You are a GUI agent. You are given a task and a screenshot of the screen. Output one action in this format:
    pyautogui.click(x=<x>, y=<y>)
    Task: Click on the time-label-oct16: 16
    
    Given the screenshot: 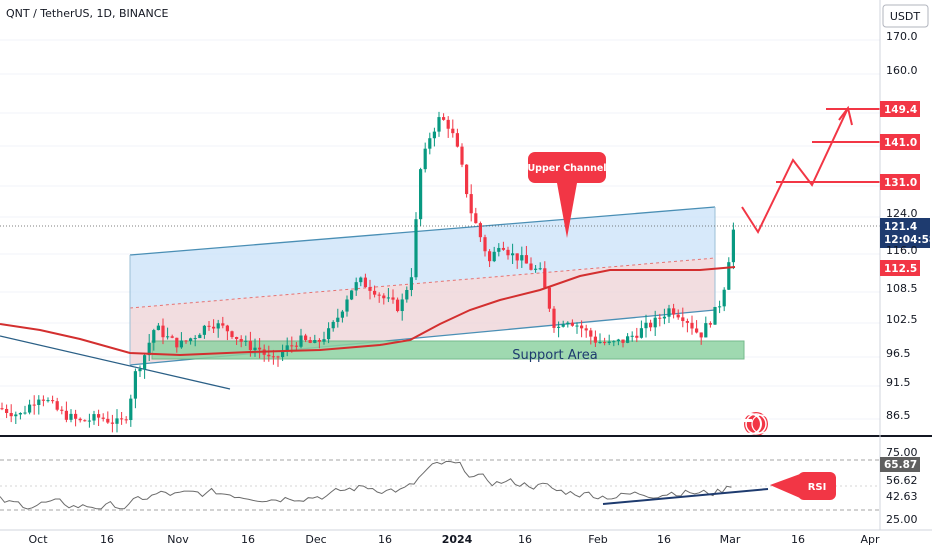 What is the action you would take?
    pyautogui.click(x=107, y=539)
    